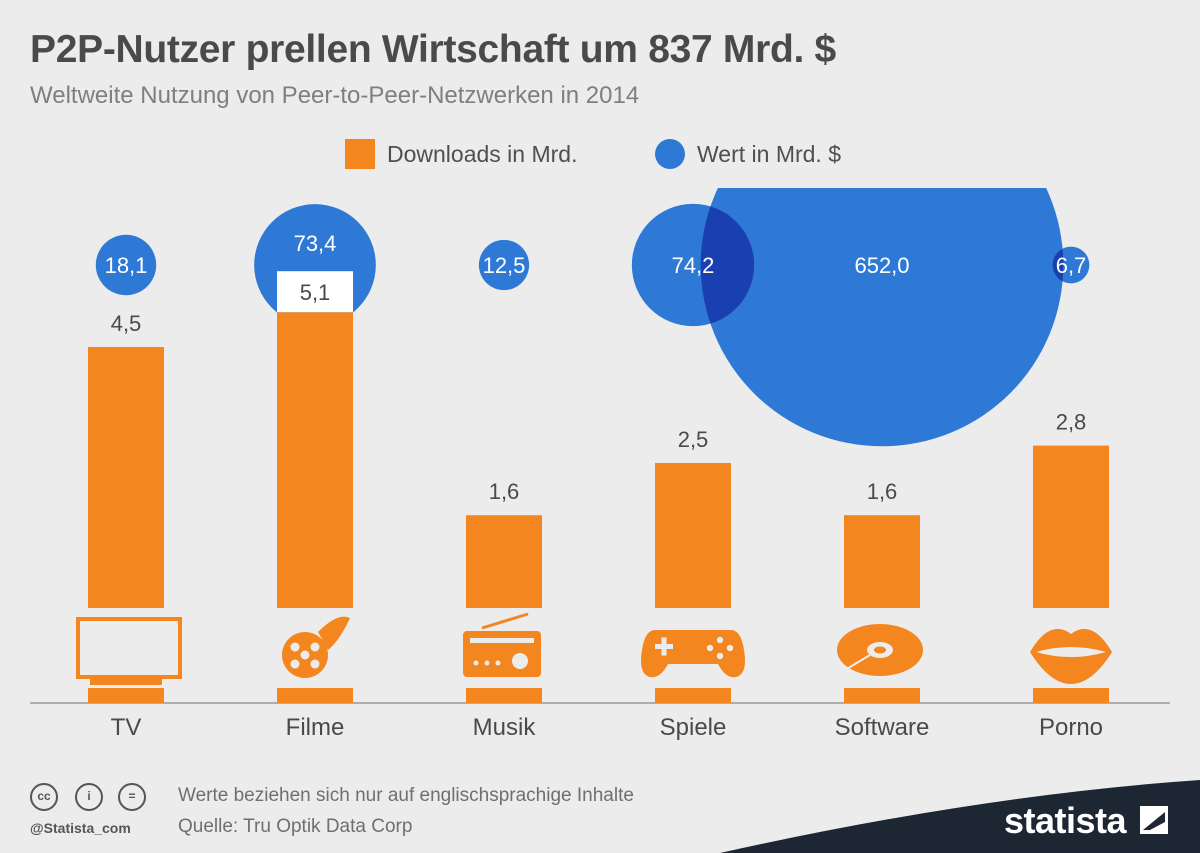  I want to click on legend-swatch-value, so click(670, 154).